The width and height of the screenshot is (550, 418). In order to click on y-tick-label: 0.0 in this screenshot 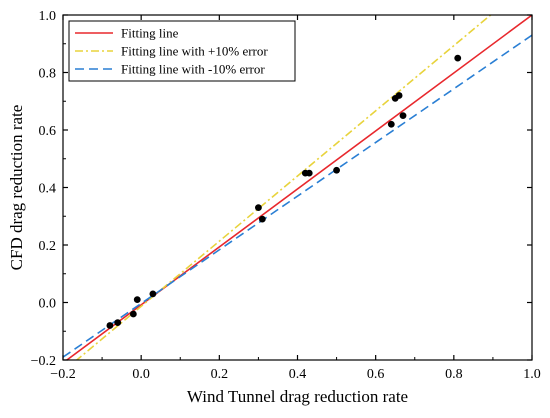, I will do `click(48, 304)`.